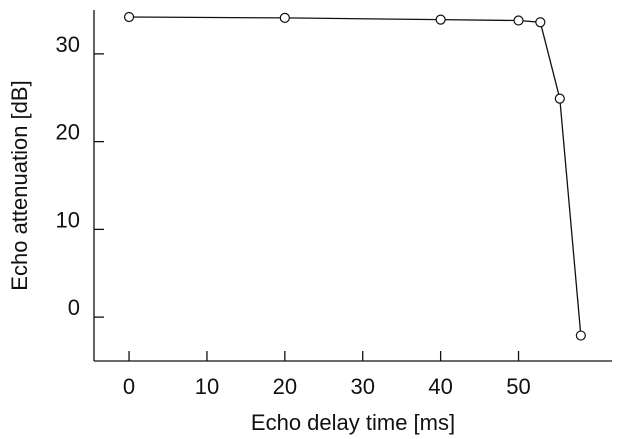 The height and width of the screenshot is (439, 633). Describe the element at coordinates (74, 307) in the screenshot. I see `y-tick-label: 0` at that location.